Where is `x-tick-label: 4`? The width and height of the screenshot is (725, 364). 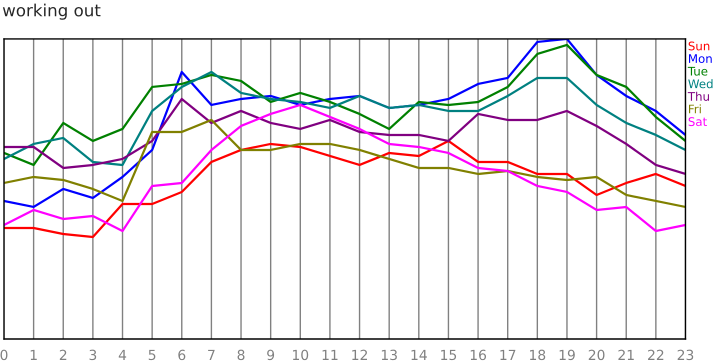 x-tick-label: 4 is located at coordinates (122, 355).